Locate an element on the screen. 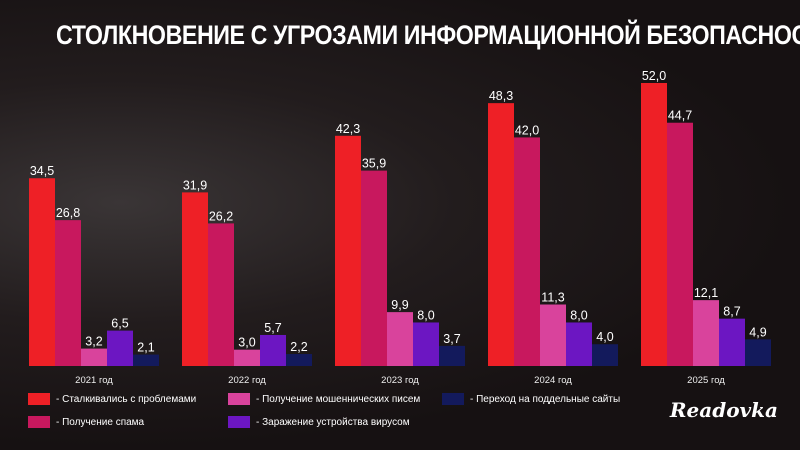 The image size is (800, 450). legend-label: - Заражение устройства вирусом is located at coordinates (333, 422).